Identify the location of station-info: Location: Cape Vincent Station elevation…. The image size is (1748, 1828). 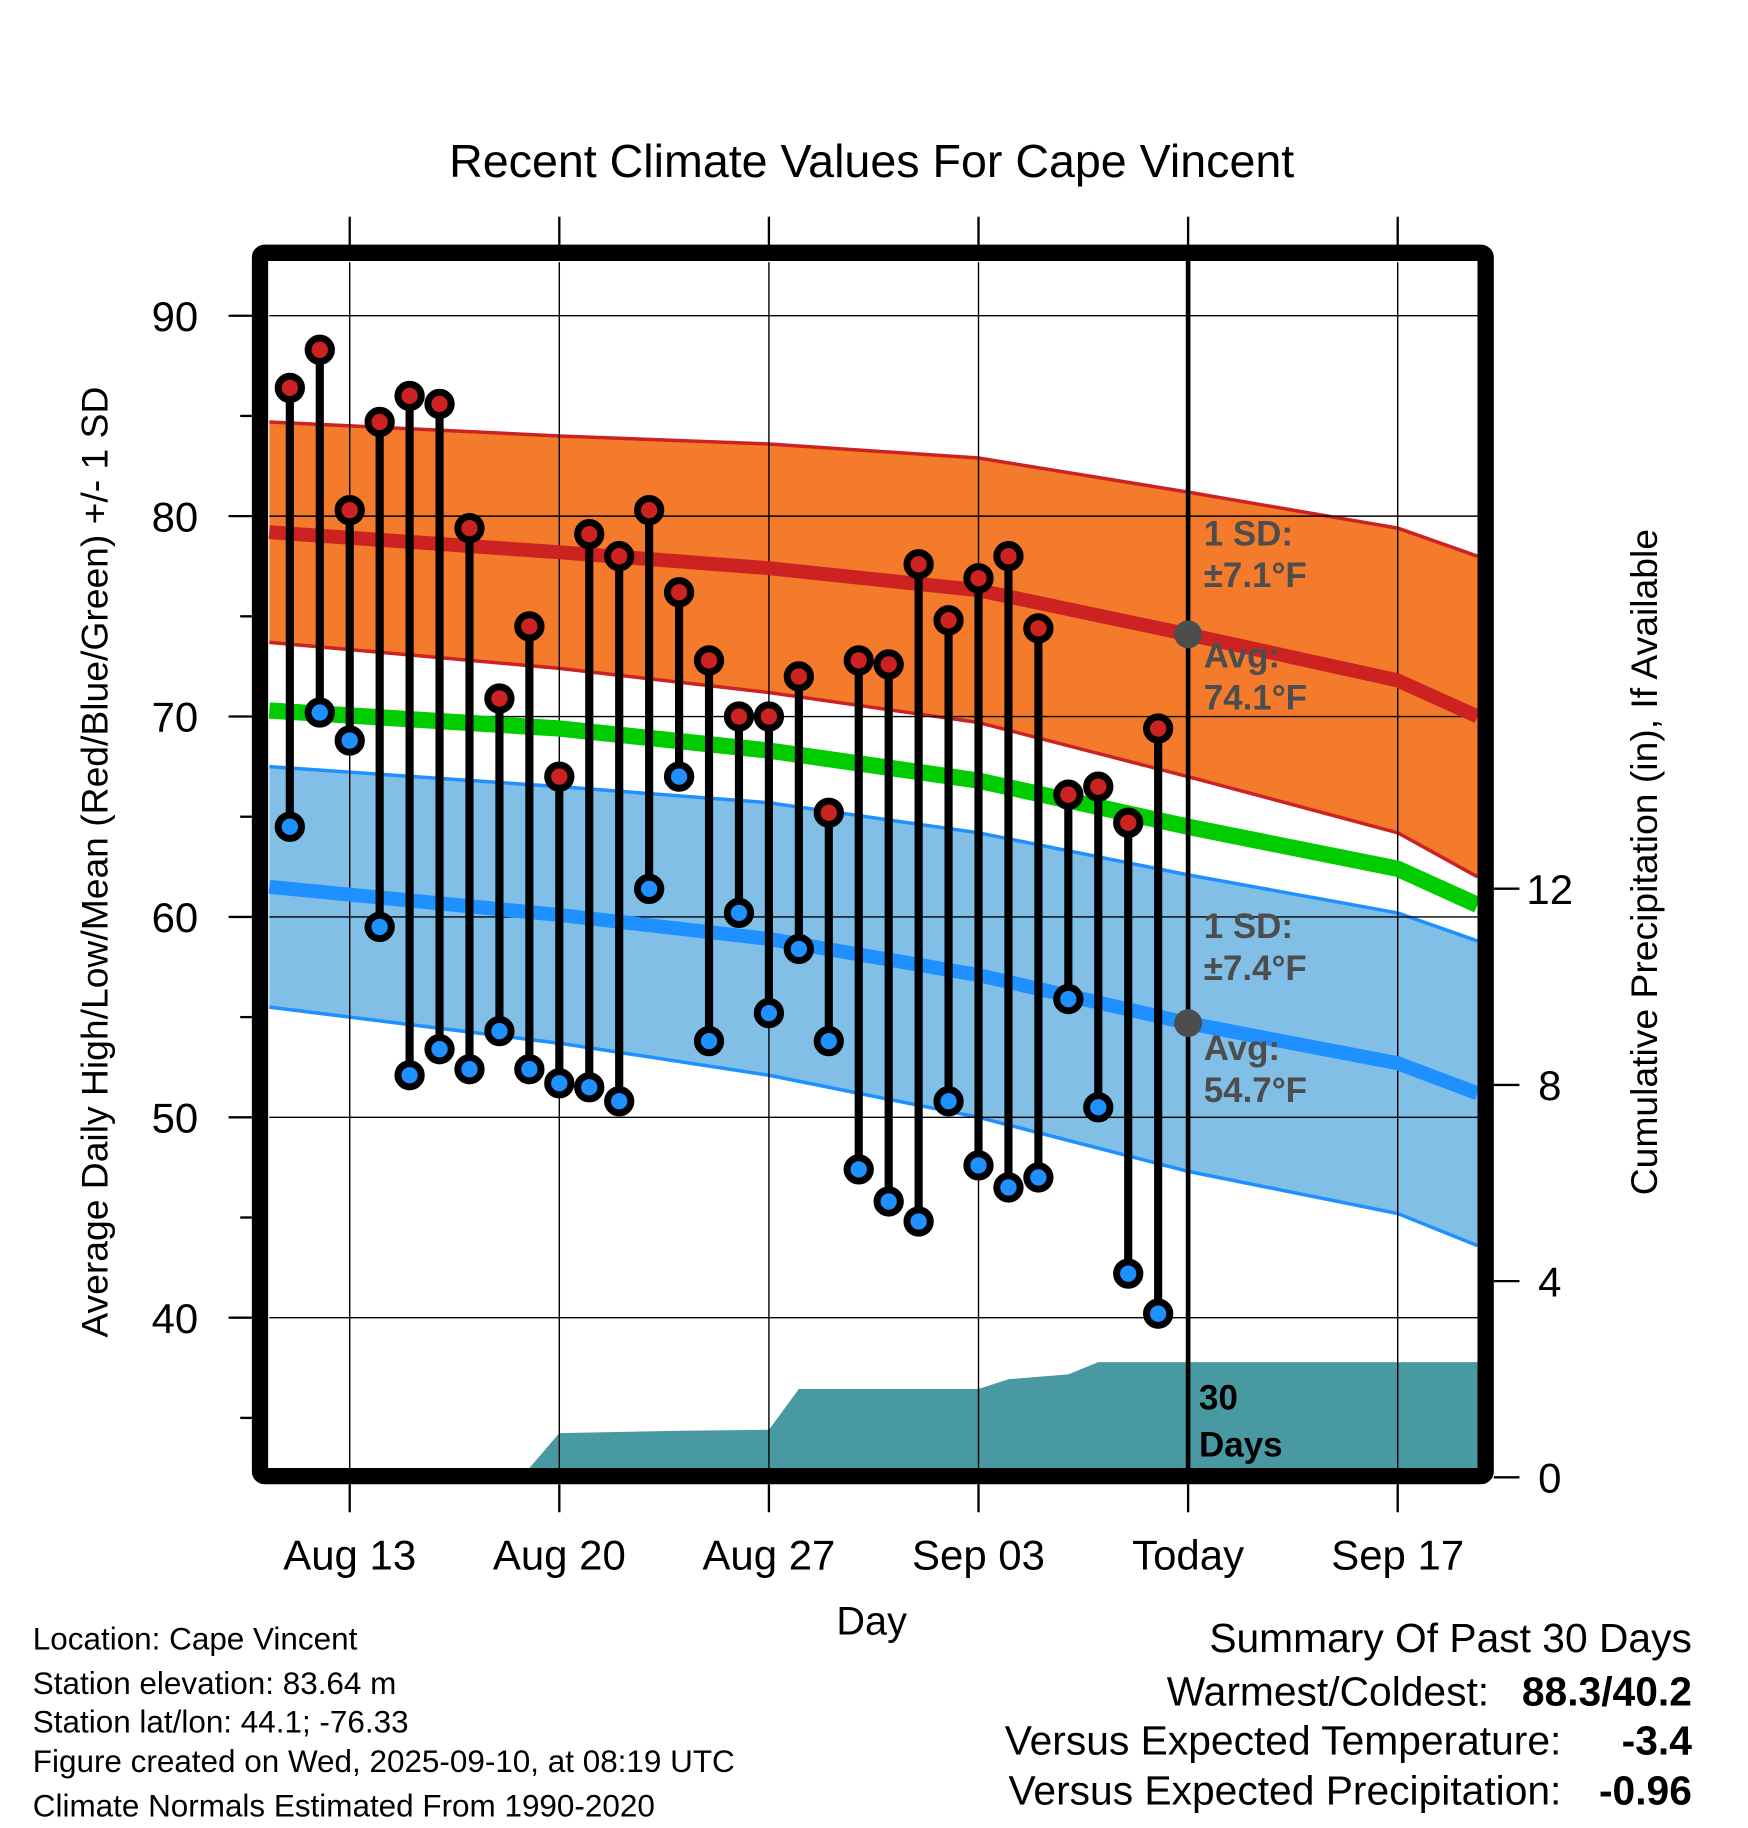
(384, 1723).